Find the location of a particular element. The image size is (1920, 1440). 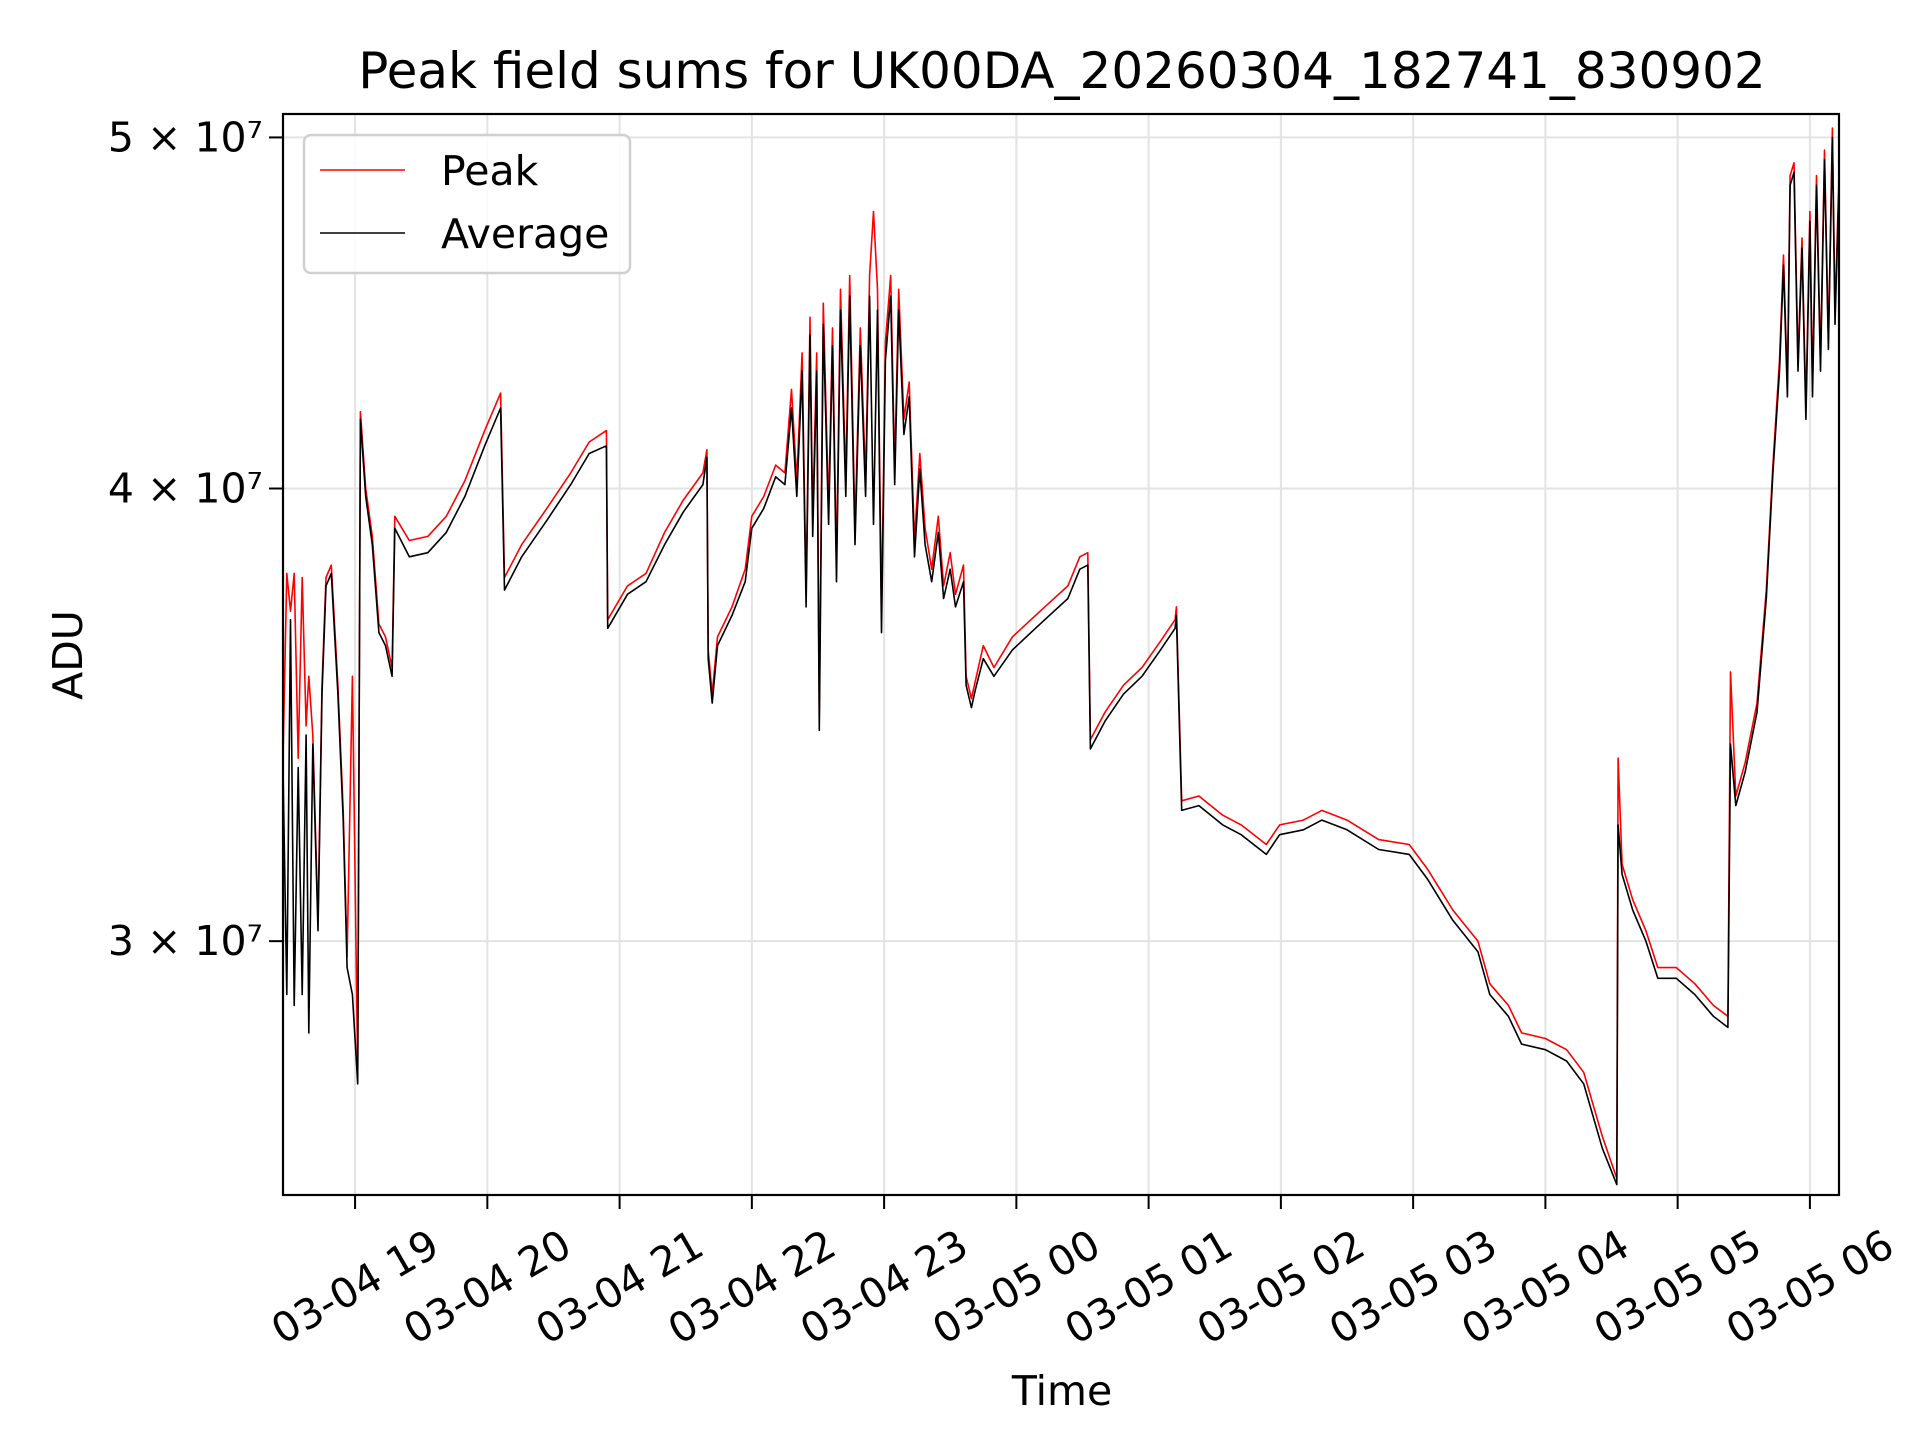

y-axis: 5 × 10⁷ 4 × 10⁷ 3 × 10⁷ is located at coordinates (195, 539).